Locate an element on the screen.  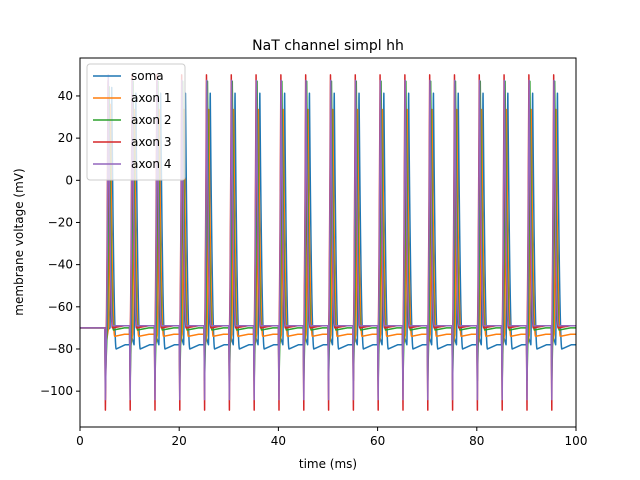
legend-label: axon 2 is located at coordinates (151, 120).